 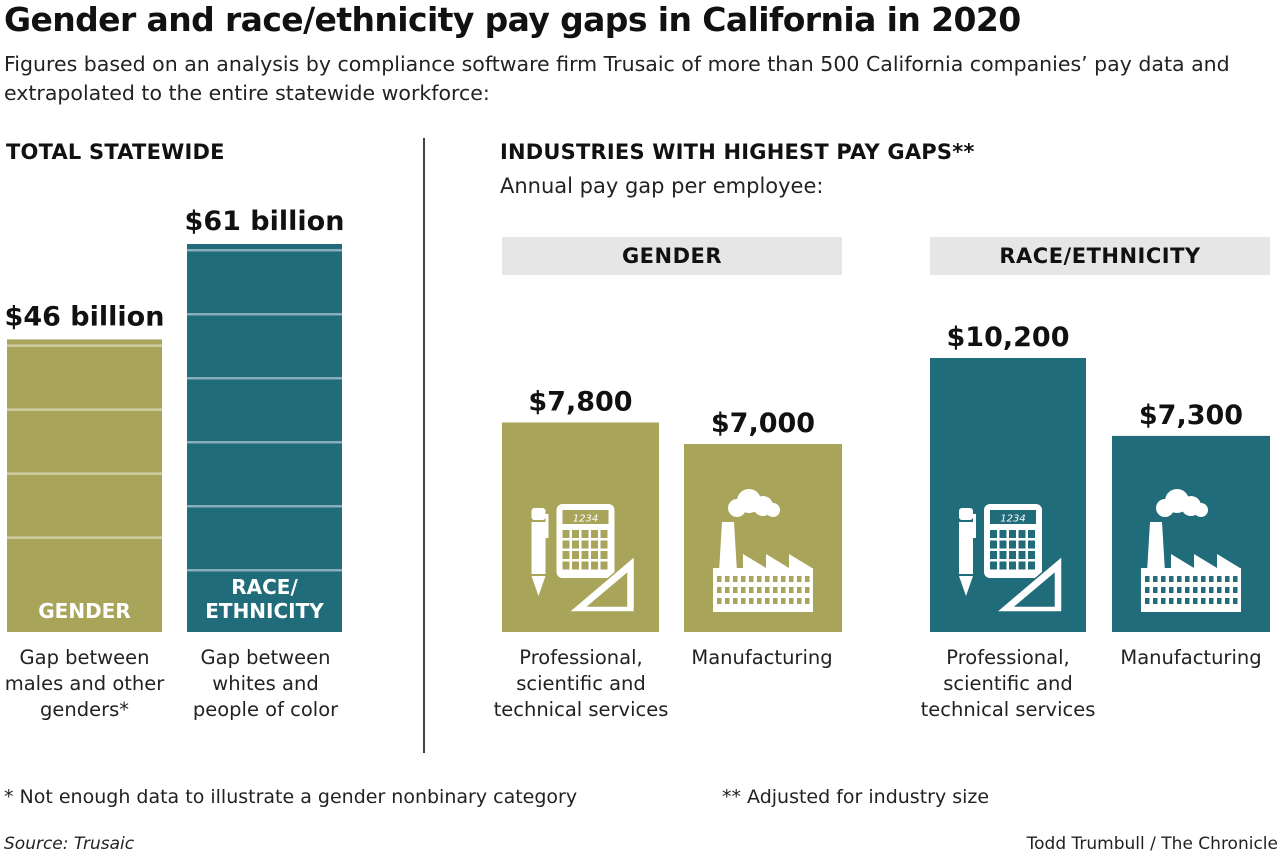 I want to click on source-note: Source: Trusaic, so click(x=69, y=844).